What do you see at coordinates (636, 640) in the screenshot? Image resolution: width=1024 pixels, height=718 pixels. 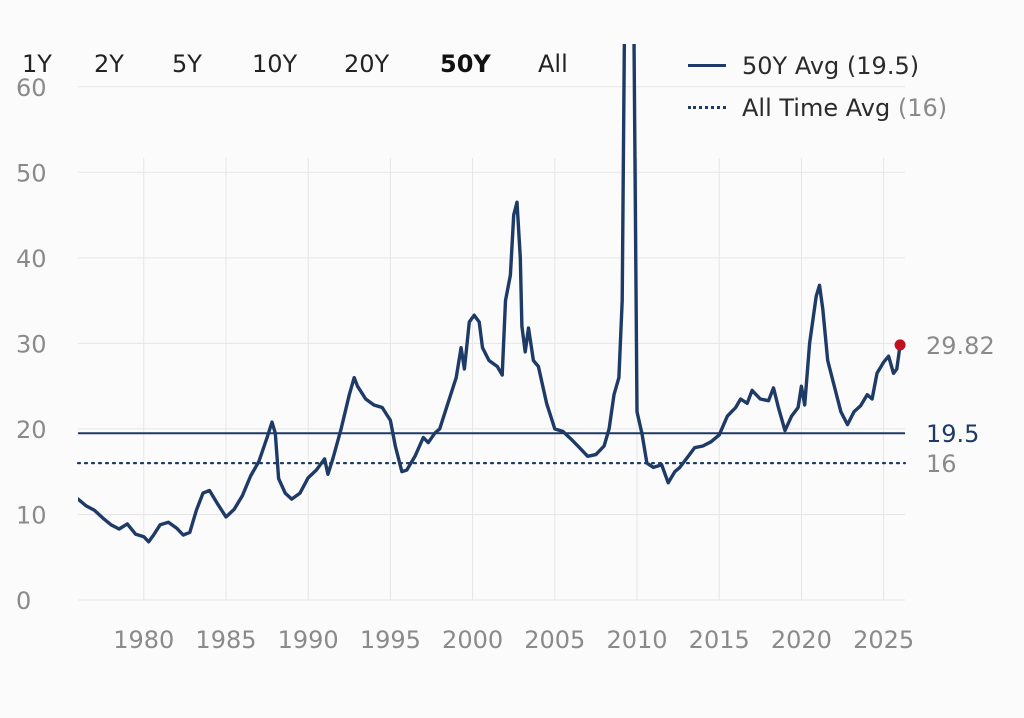 I see `x-tick-label-2010: 2010` at bounding box center [636, 640].